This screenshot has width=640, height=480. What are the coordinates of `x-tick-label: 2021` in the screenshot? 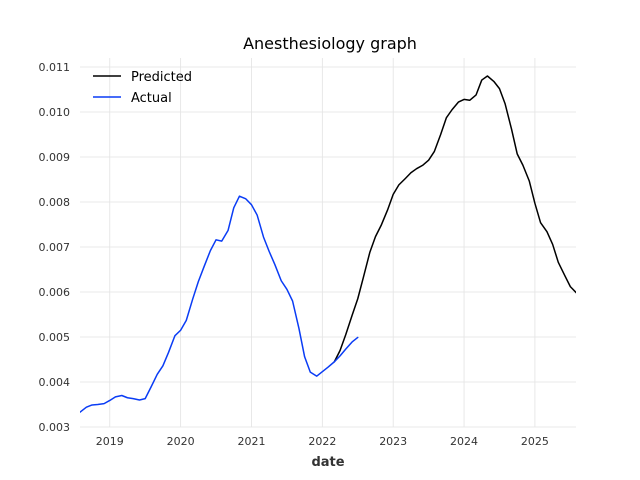 It's located at (251, 441).